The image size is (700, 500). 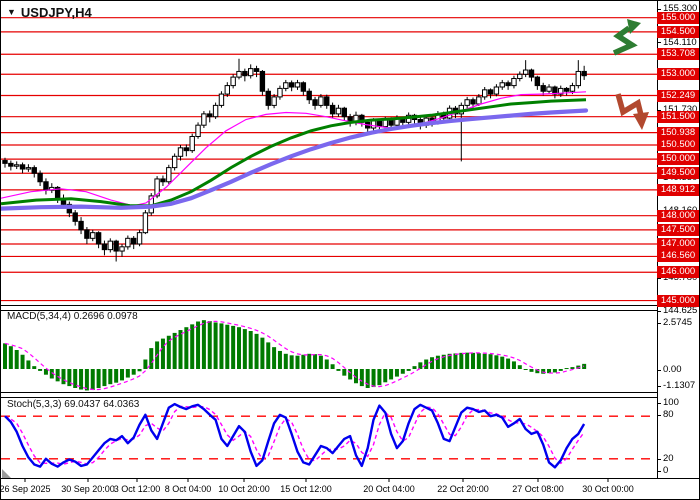 I want to click on bearish-arrow, so click(x=632, y=111).